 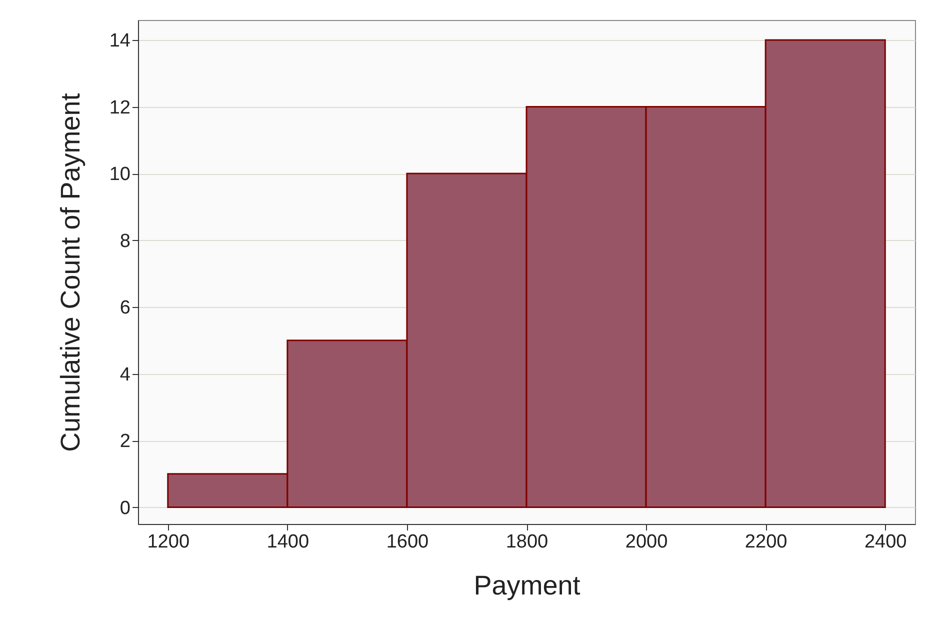 What do you see at coordinates (646, 542) in the screenshot?
I see `x-tick-label: 2000` at bounding box center [646, 542].